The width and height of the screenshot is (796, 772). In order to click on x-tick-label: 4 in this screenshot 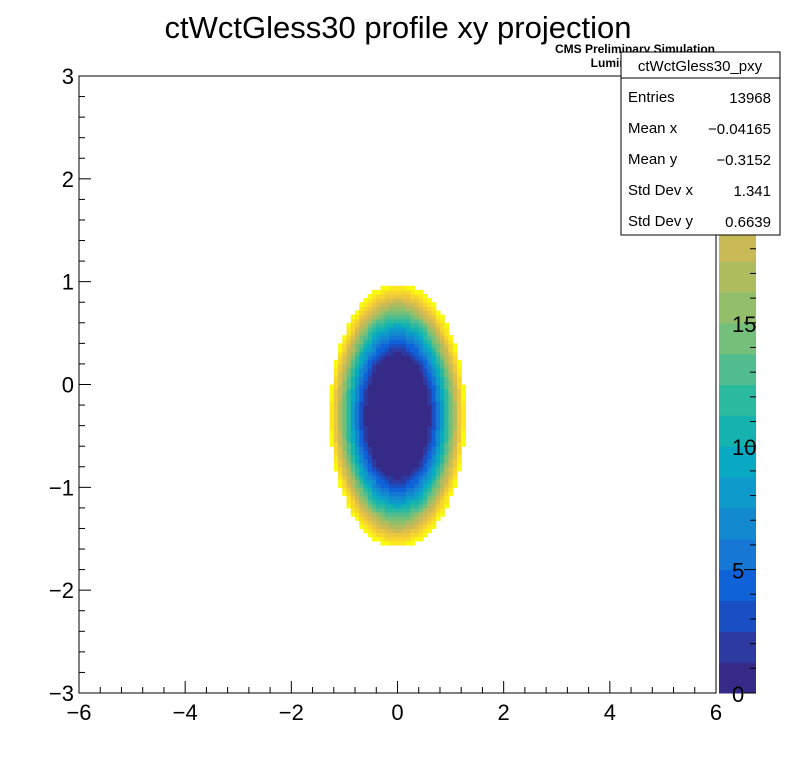, I will do `click(610, 712)`.